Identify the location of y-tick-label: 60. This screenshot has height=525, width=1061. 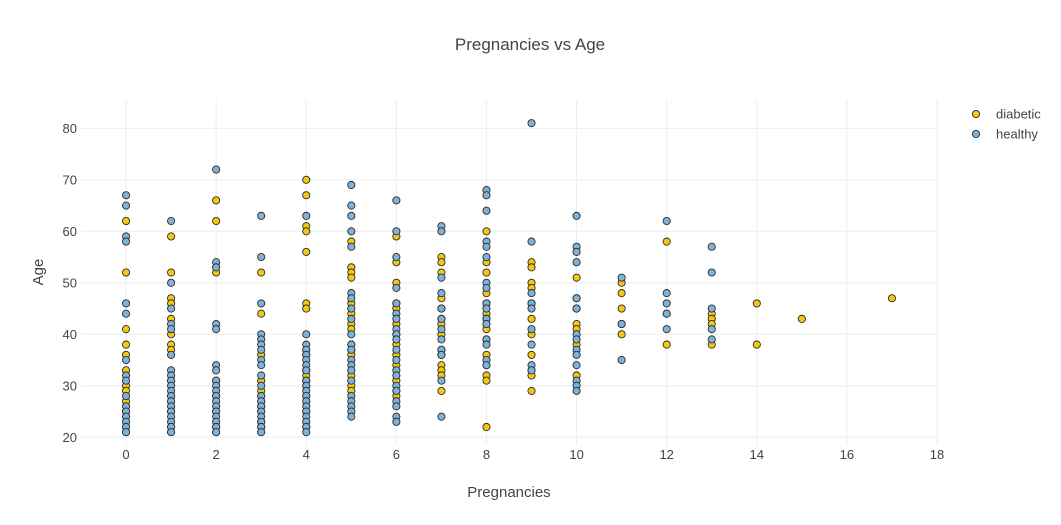
(70, 231).